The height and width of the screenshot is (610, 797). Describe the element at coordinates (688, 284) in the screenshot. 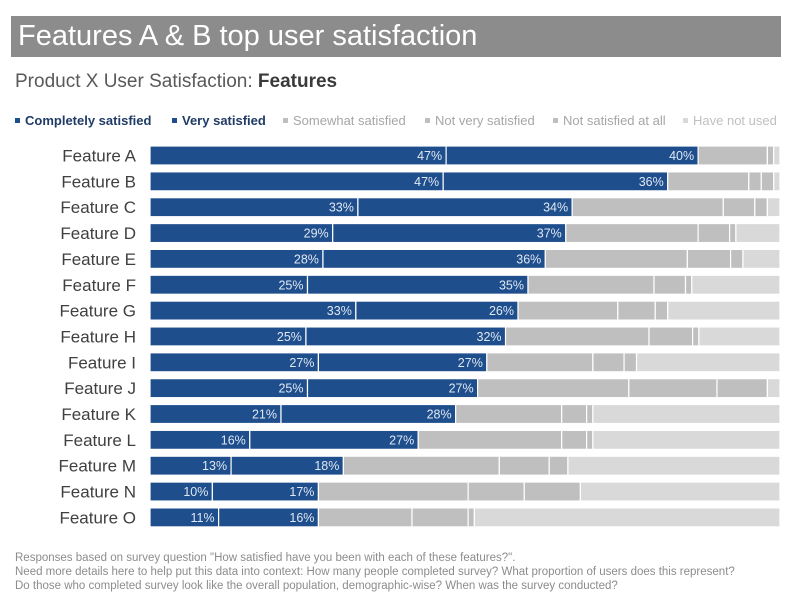

I see `bar-feature-f-not-satisfied-at-all` at that location.